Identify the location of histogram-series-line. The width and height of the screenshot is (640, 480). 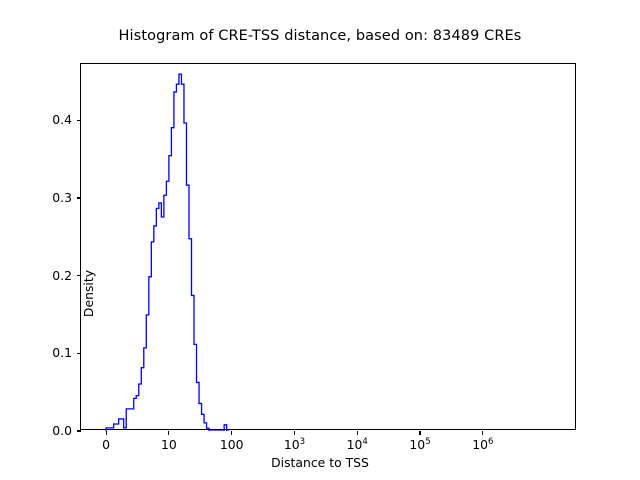
(167, 252).